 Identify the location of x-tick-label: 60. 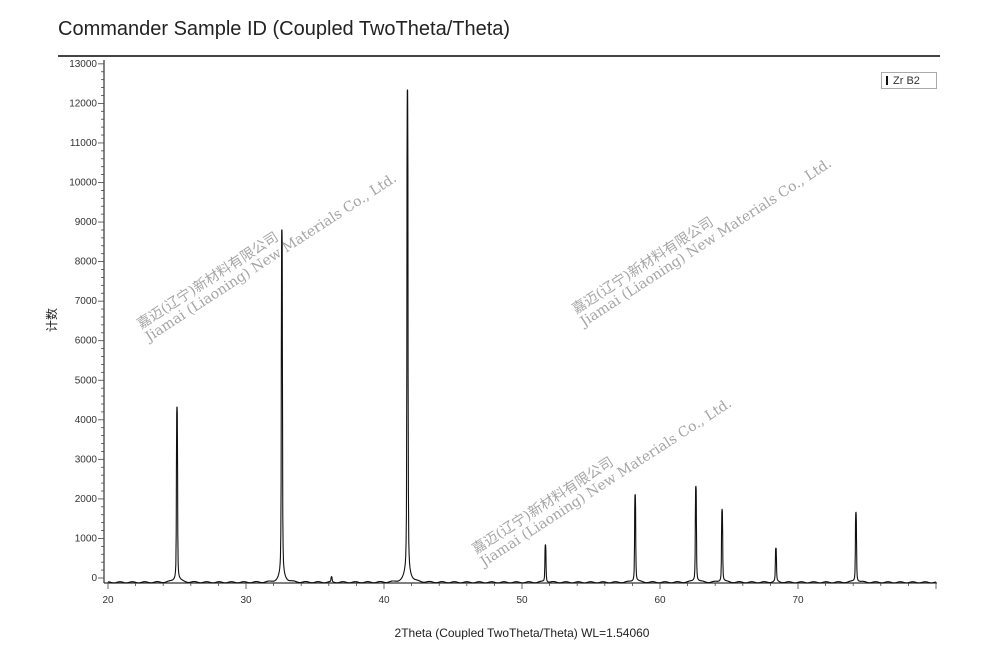
(660, 600).